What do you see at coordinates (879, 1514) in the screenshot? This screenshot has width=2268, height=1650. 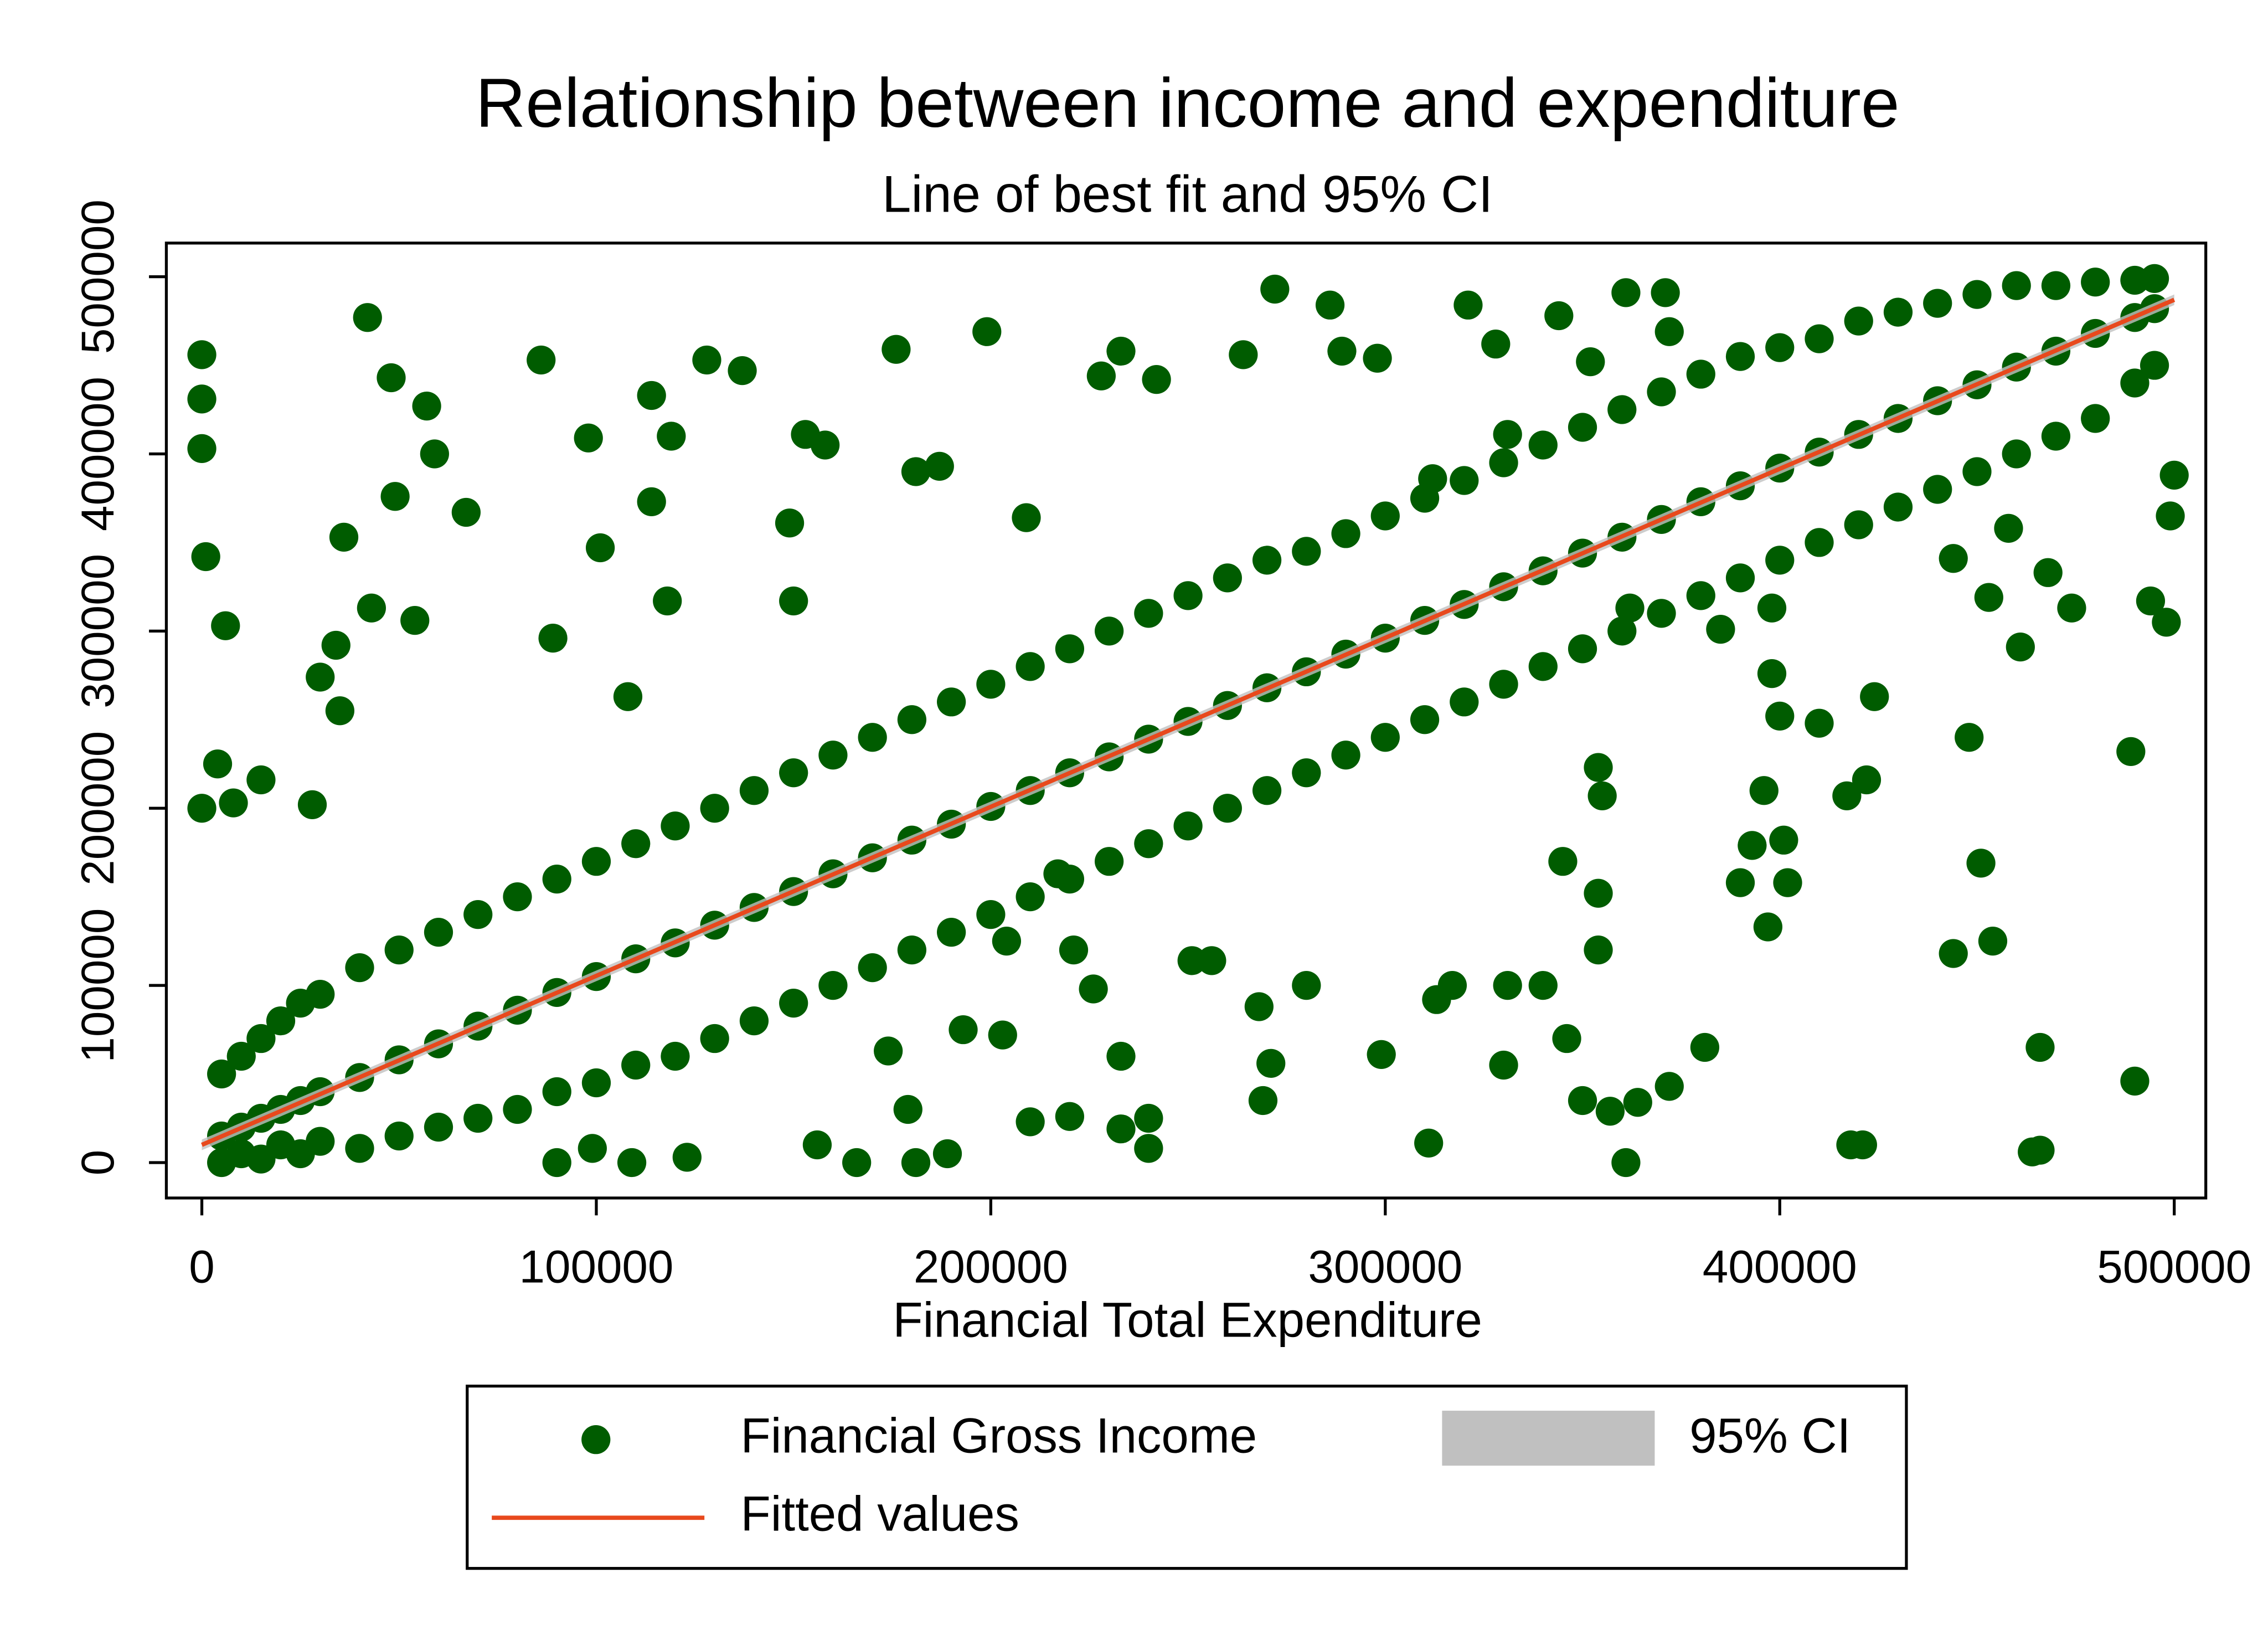 I see `legend-label: Fitted values` at bounding box center [879, 1514].